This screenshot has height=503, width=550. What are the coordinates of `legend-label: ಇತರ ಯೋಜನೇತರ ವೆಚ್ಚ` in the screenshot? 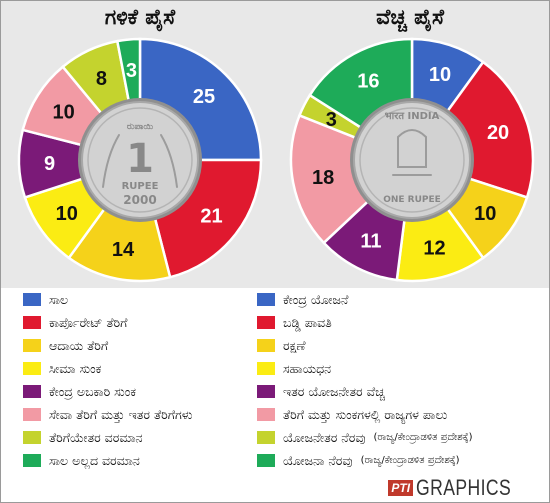 It's located at (334, 391).